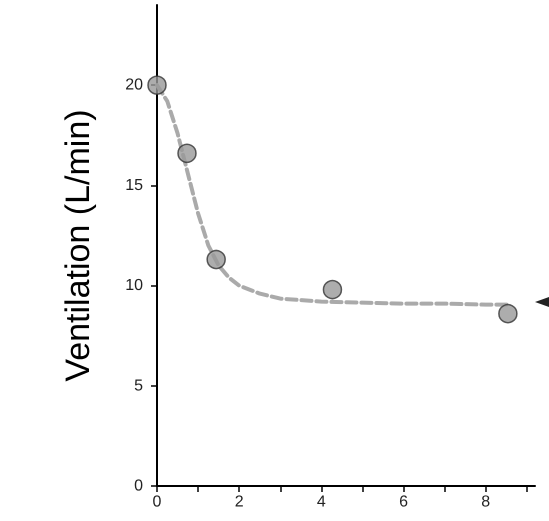 The image size is (549, 521). What do you see at coordinates (134, 185) in the screenshot?
I see `y-tick-label: 15` at bounding box center [134, 185].